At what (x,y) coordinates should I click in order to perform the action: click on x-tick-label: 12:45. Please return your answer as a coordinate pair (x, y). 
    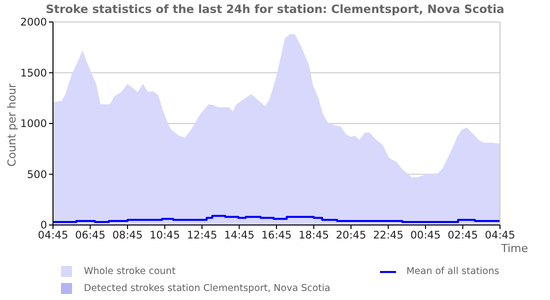
    Looking at the image, I should click on (202, 235).